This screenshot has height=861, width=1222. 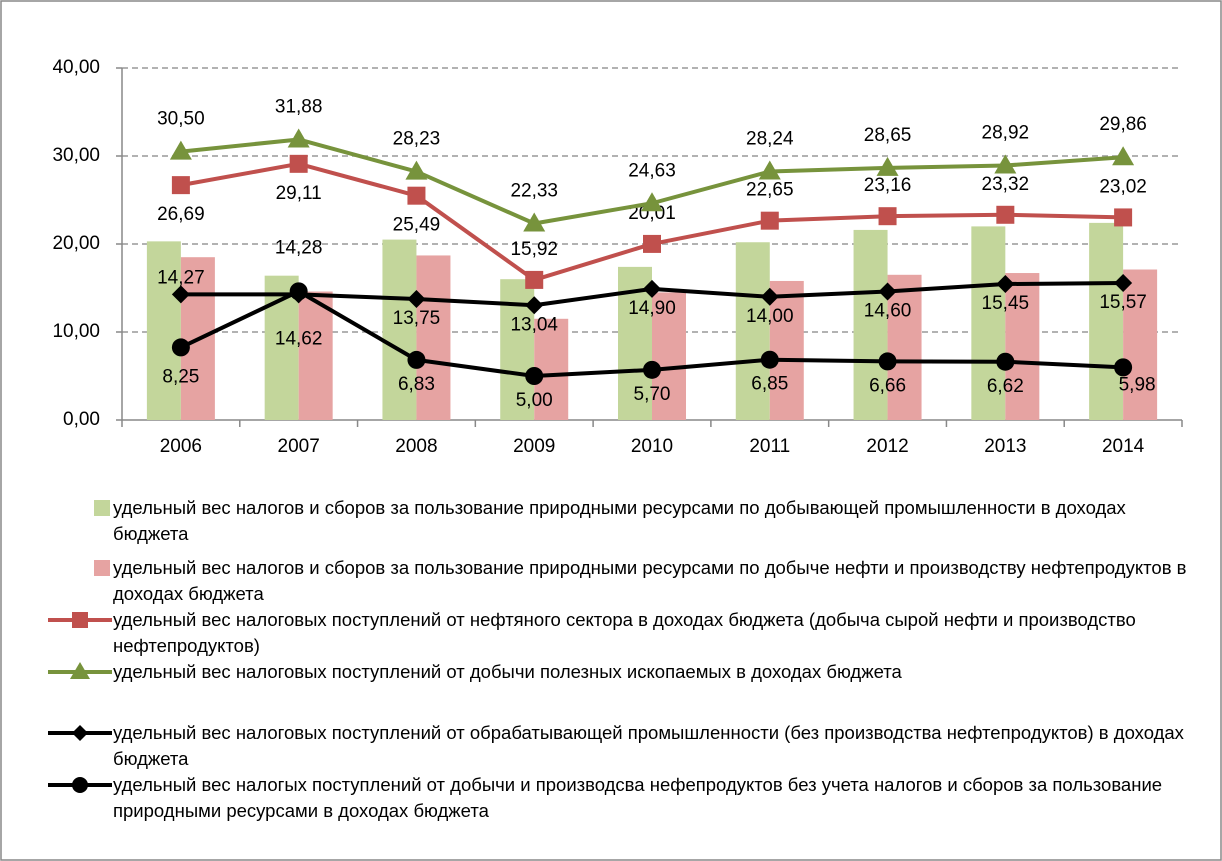 I want to click on data-label: 14,28, so click(x=299, y=247).